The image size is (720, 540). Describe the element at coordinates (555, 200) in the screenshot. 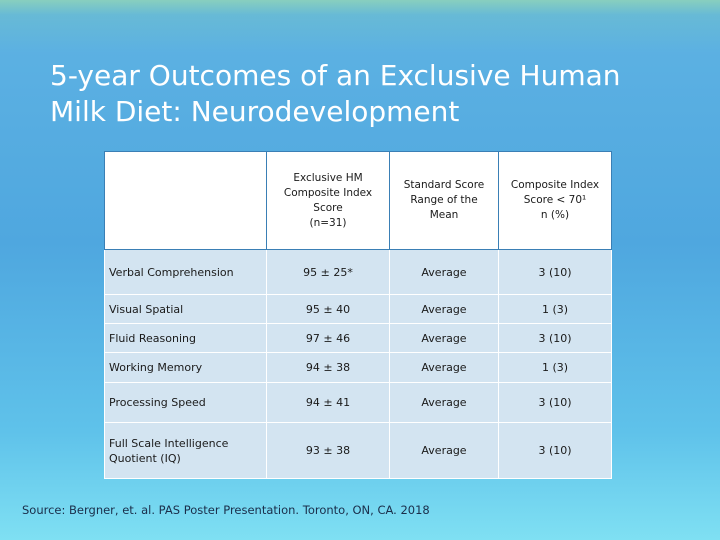

I see `header-cell-below-70-count: Composite Index Score < 70¹ n (%)` at that location.